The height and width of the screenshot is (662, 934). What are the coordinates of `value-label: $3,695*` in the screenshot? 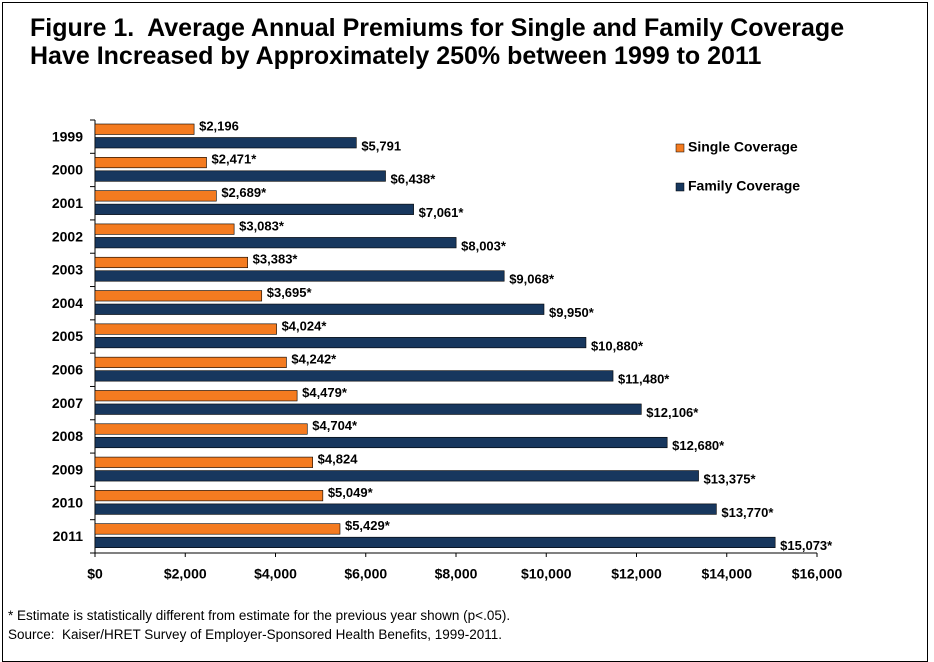 It's located at (290, 292).